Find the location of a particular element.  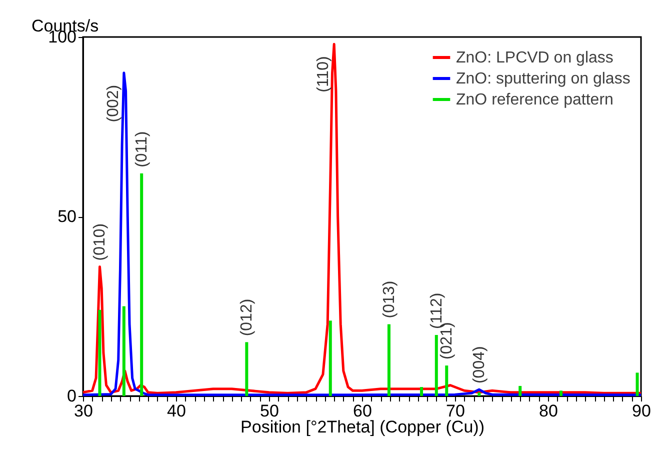

legend-label: ZnO: sputtering on glass is located at coordinates (543, 79).